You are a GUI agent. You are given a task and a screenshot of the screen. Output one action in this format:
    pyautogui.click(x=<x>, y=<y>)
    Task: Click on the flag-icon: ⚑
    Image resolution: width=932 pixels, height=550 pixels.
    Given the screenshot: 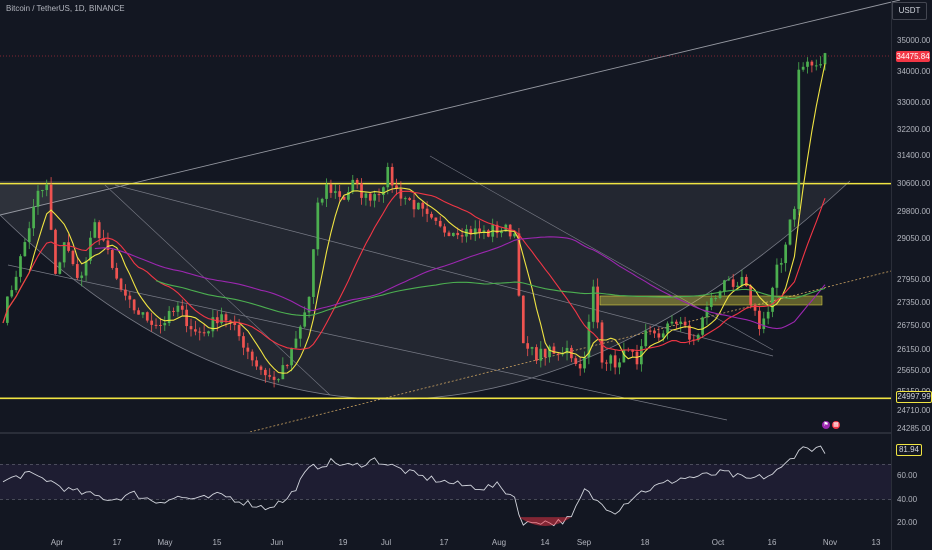 What is the action you would take?
    pyautogui.click(x=826, y=425)
    